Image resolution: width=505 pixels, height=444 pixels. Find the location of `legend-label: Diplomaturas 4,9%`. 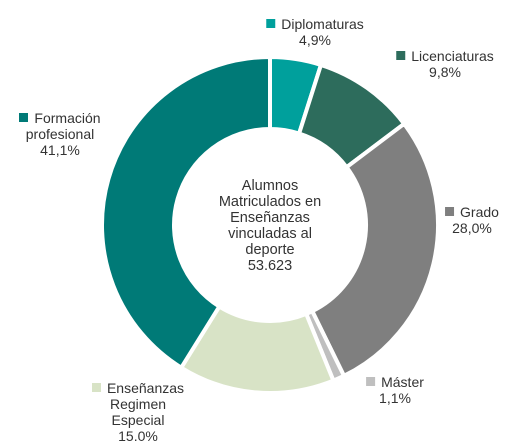

legend-label: Diplomaturas 4,9% is located at coordinates (315, 32).